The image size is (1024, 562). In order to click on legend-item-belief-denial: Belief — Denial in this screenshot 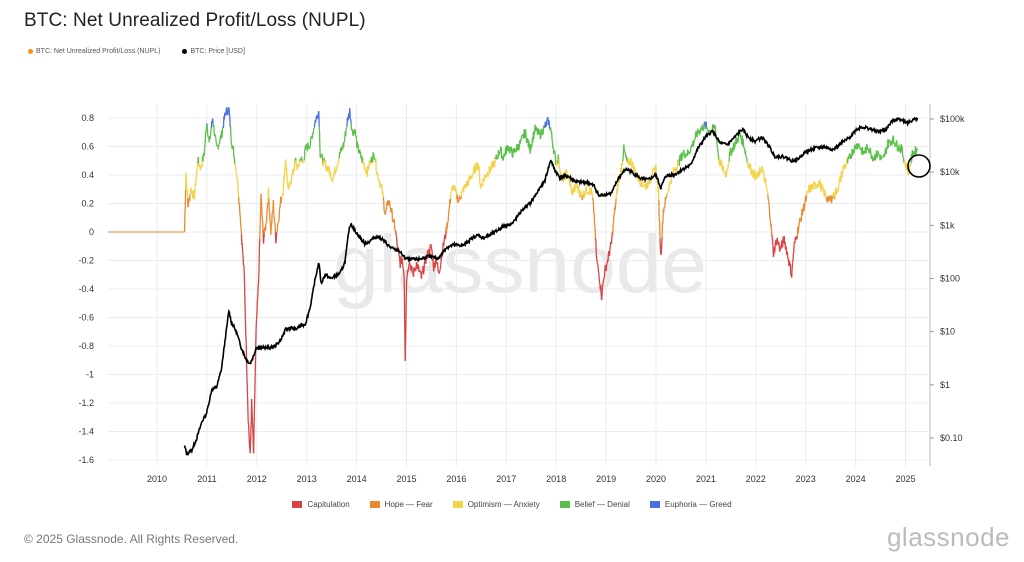, I will do `click(594, 504)`.